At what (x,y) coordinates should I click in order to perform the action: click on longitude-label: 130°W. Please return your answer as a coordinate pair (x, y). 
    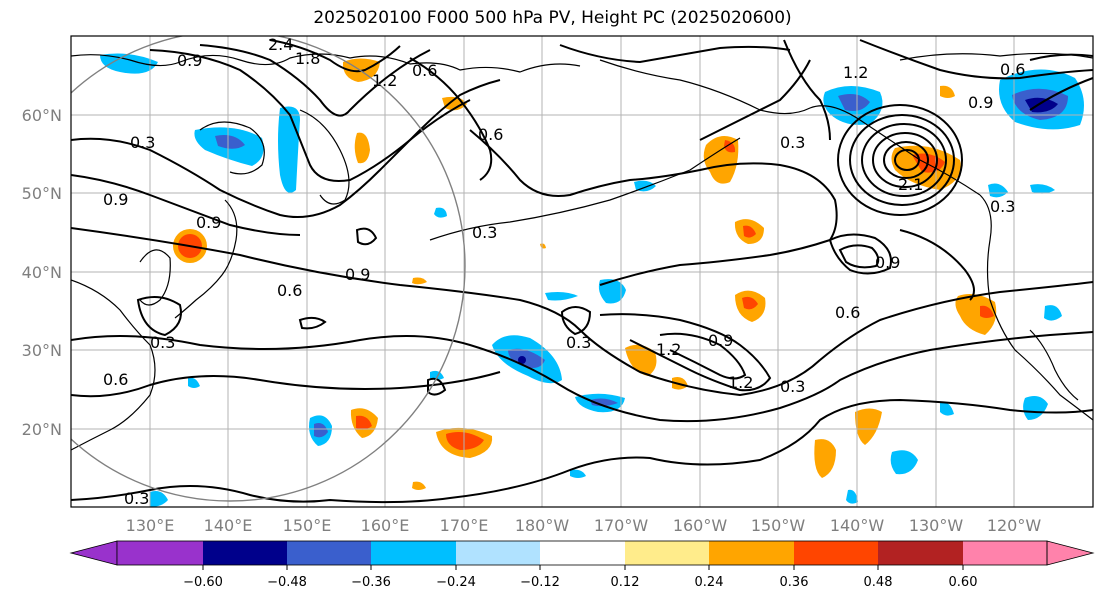
    Looking at the image, I should click on (936, 525).